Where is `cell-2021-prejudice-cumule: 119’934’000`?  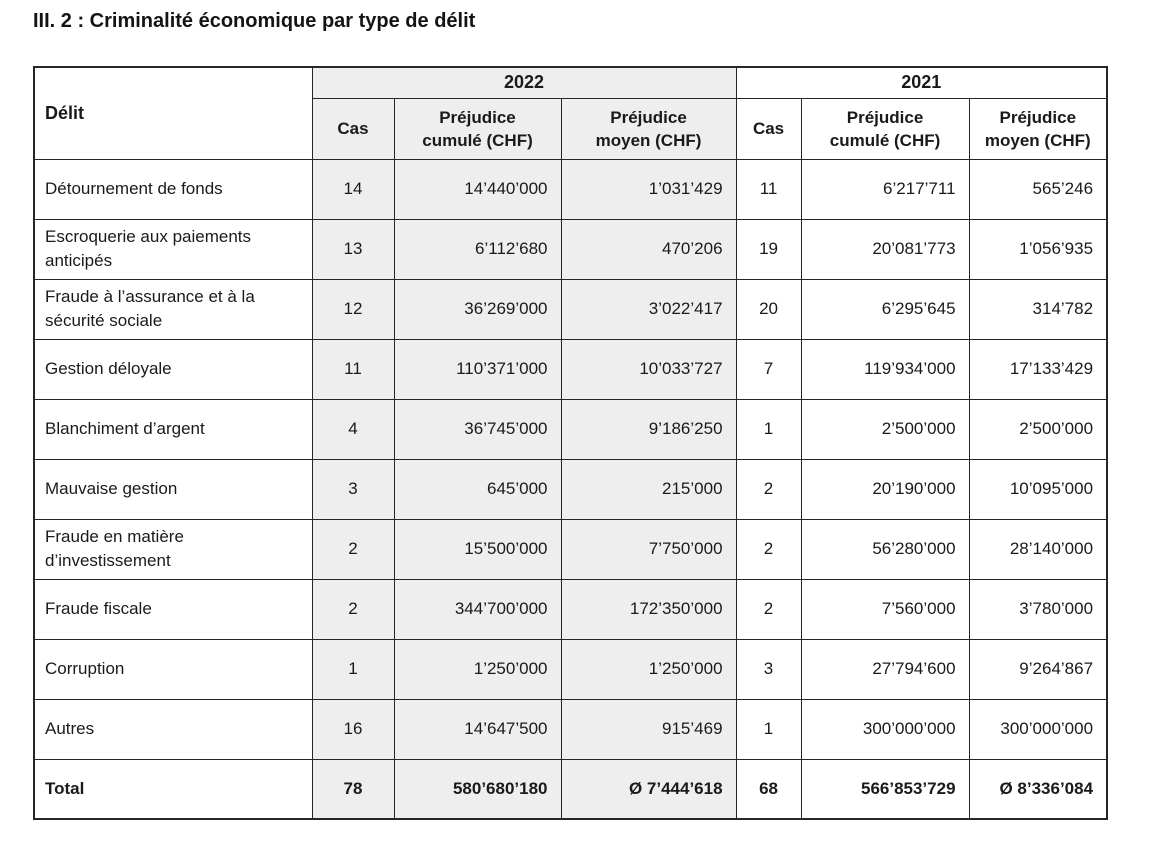 cell-2021-prejudice-cumule: 119’934’000 is located at coordinates (885, 369).